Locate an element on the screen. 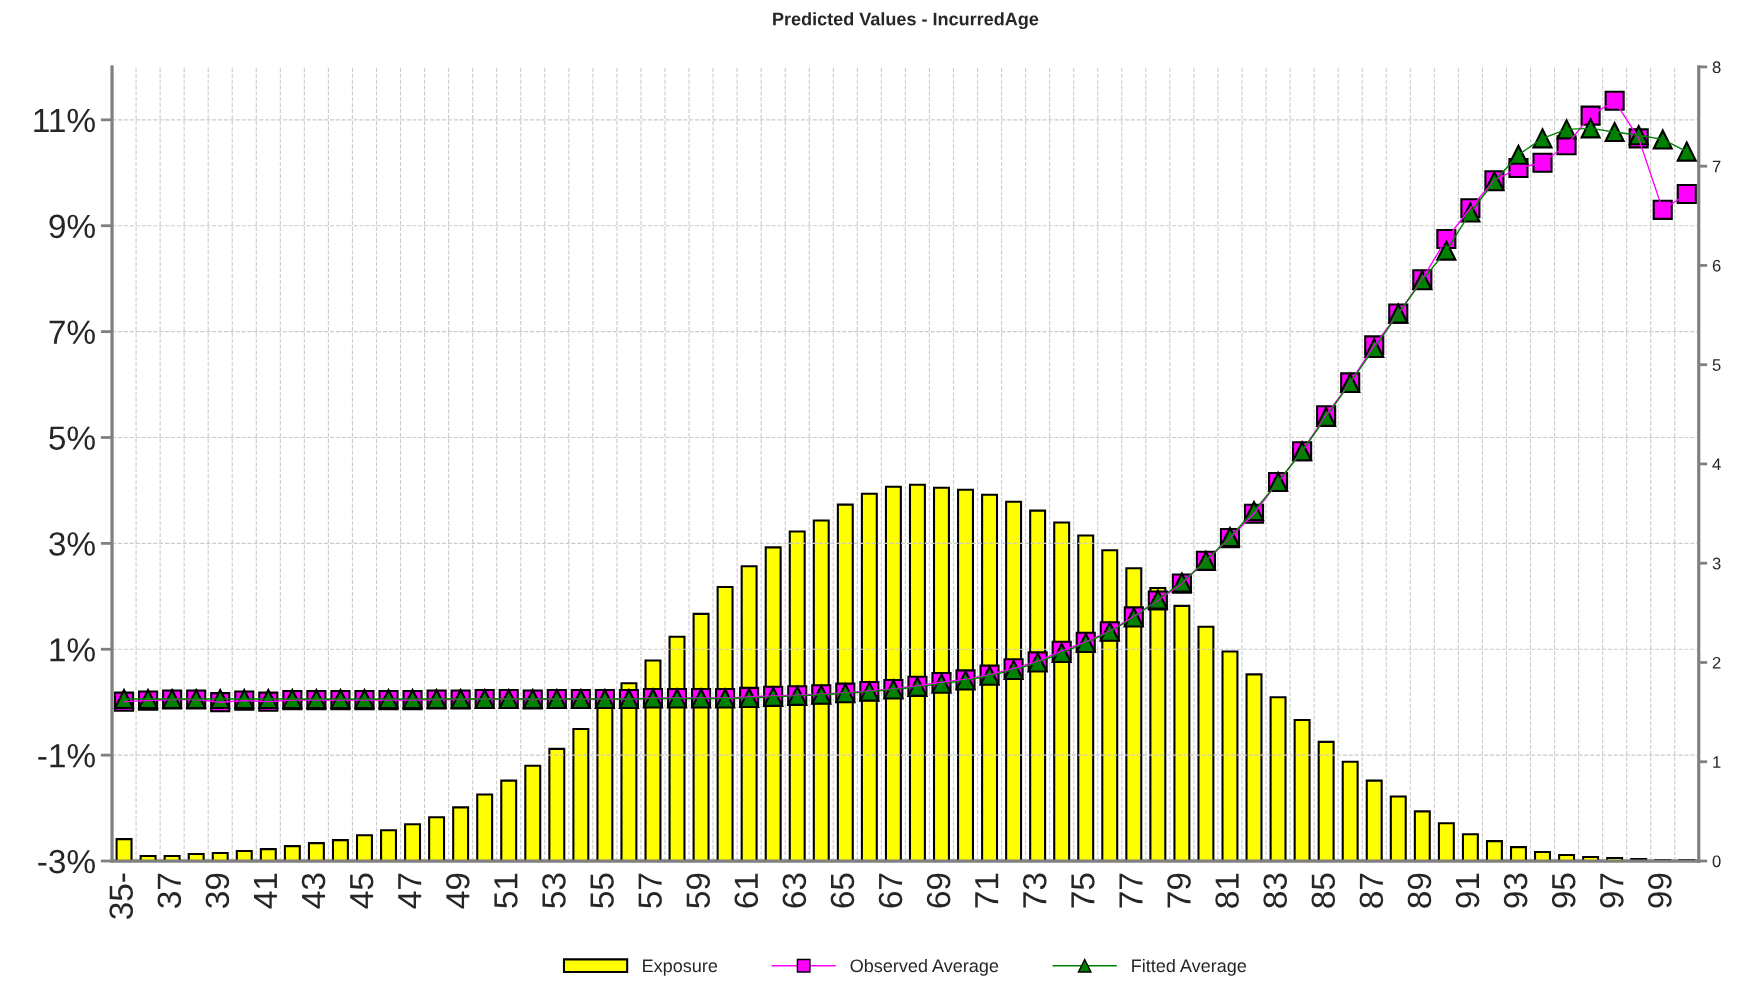  x-tick-label: 41 is located at coordinates (265, 891).